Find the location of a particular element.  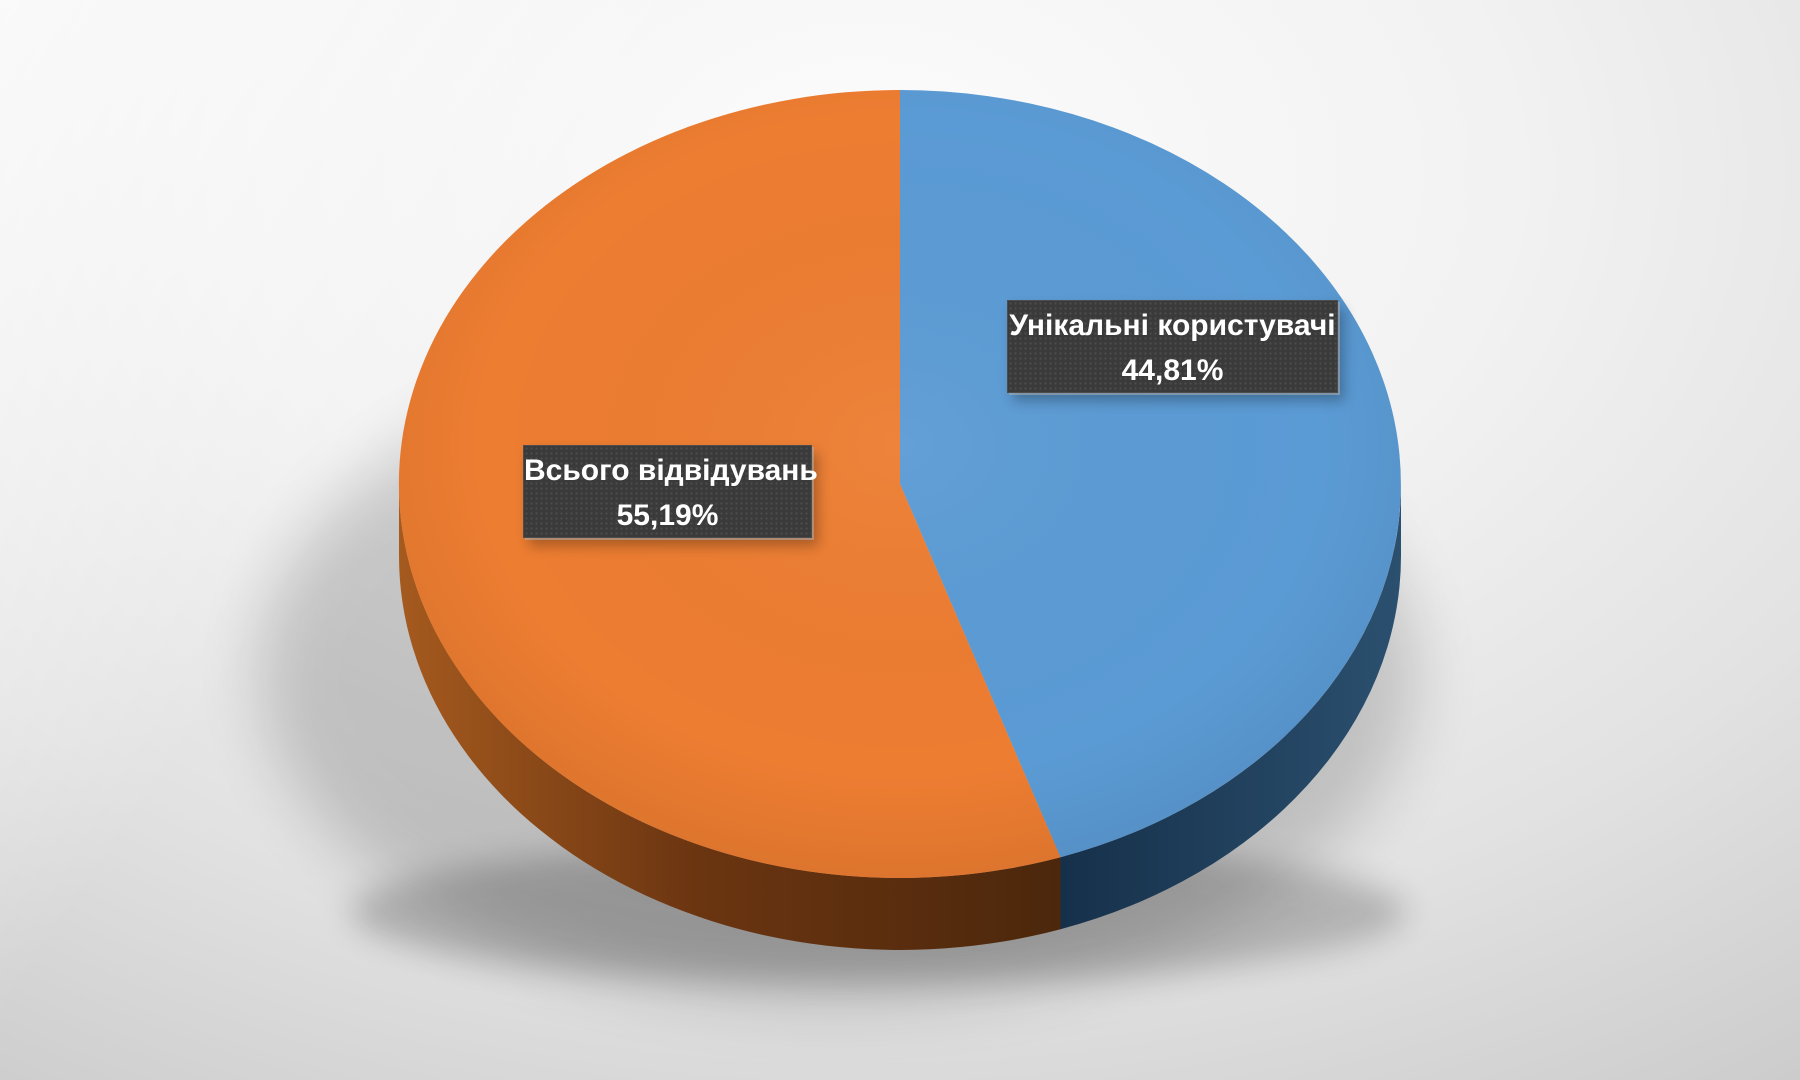

data-label-unique-users: Унікальні користувачі 44,81% is located at coordinates (1172, 346).